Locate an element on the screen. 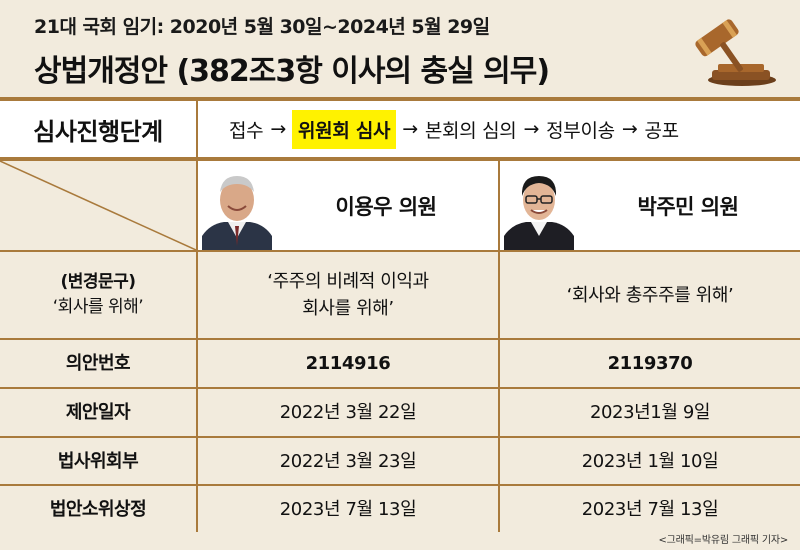 This screenshot has width=800, height=550. cell-line: ‘주주의 비례적 이익과 is located at coordinates (348, 281).